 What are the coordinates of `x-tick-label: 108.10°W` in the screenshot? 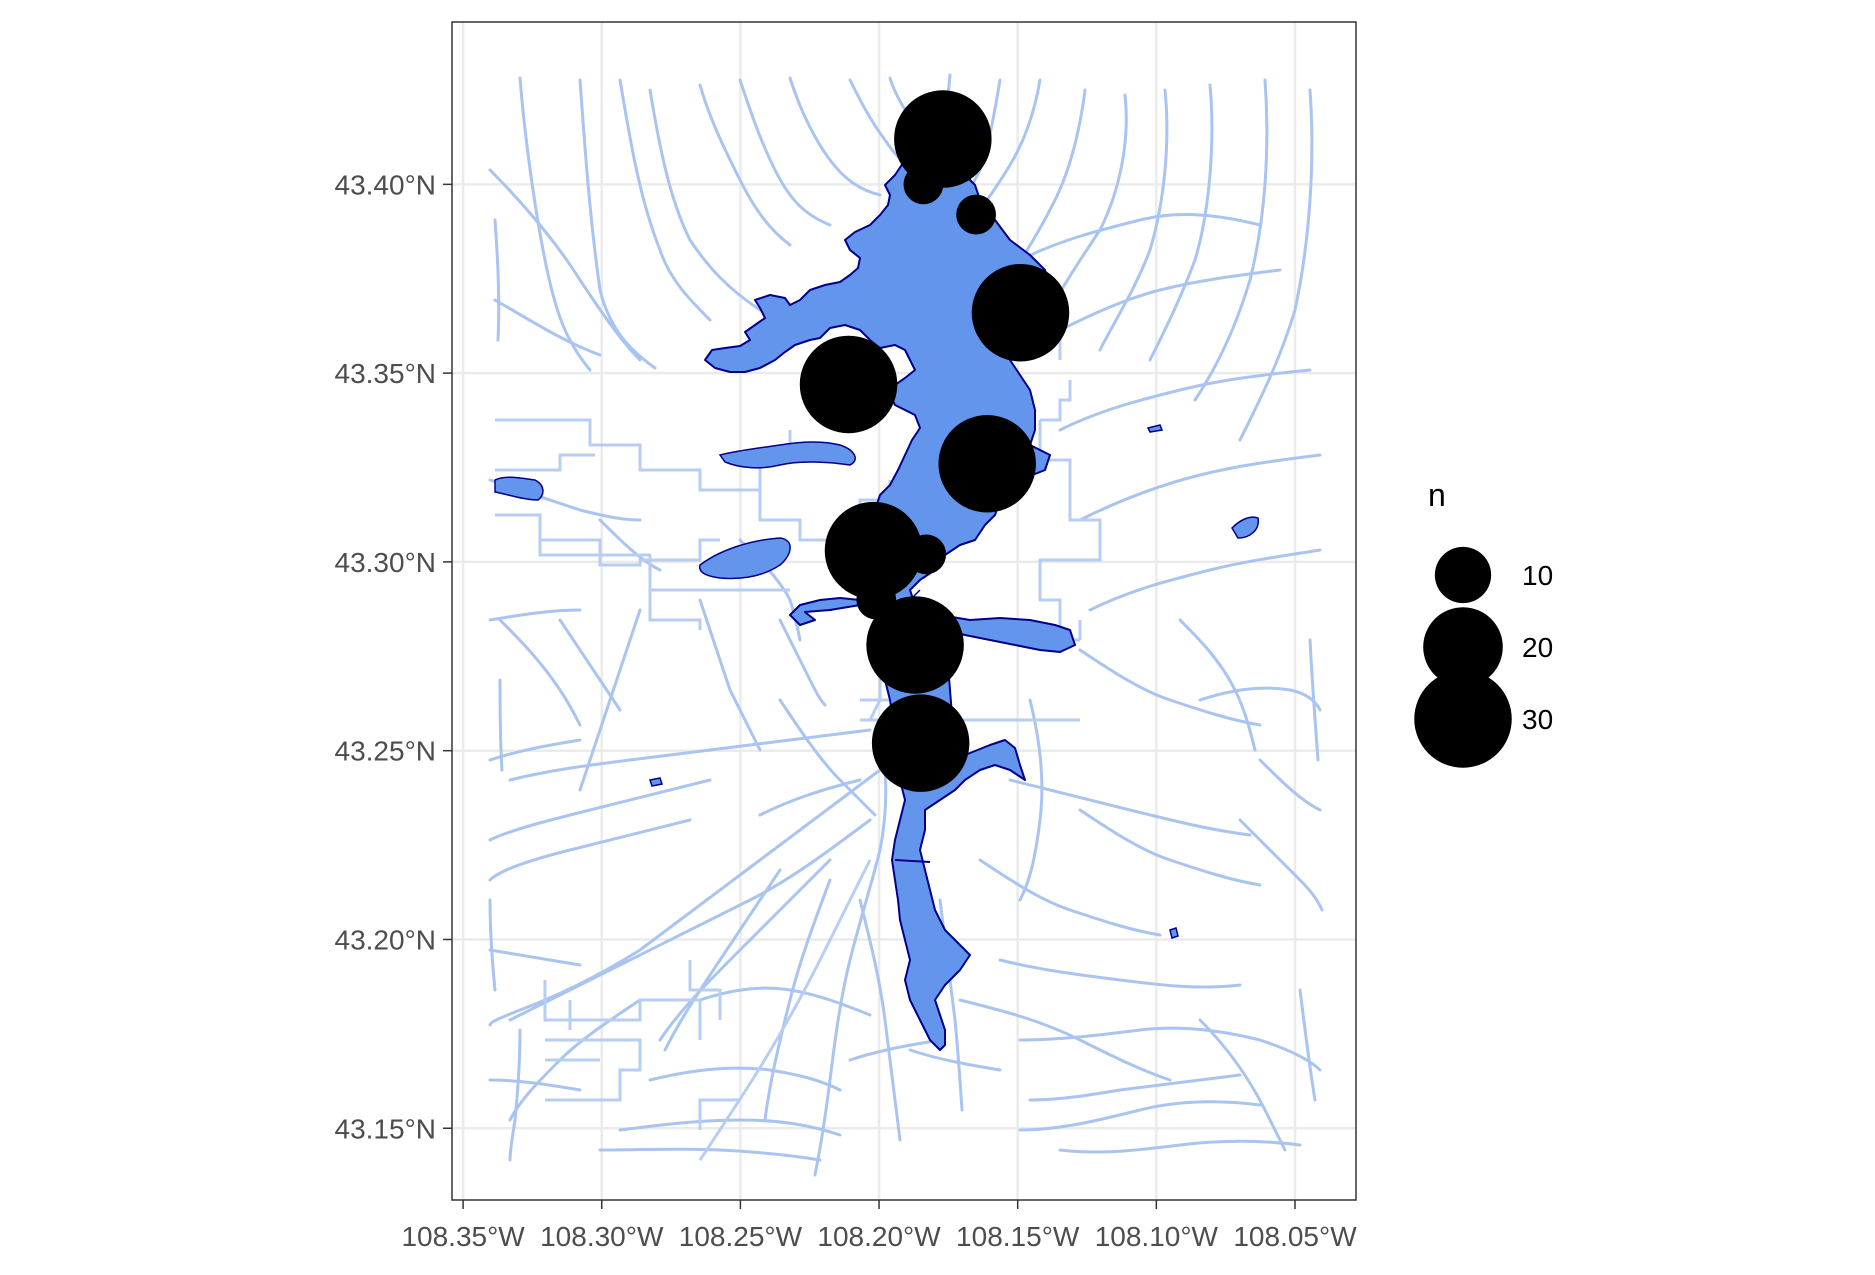 It's located at (1157, 1236).